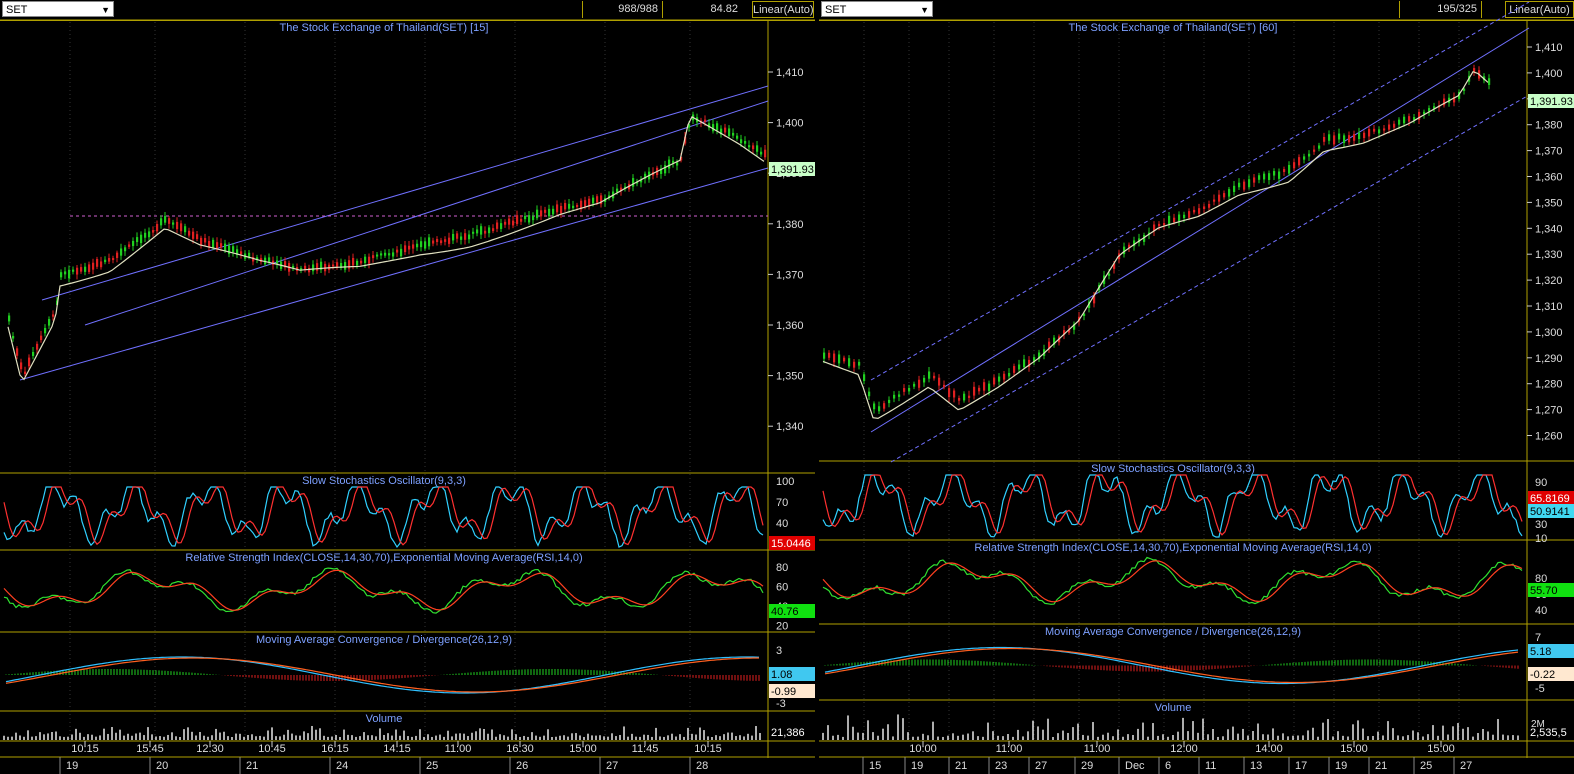 This screenshot has width=1574, height=774. What do you see at coordinates (342, 766) in the screenshot?
I see `date-tick-label: 24` at bounding box center [342, 766].